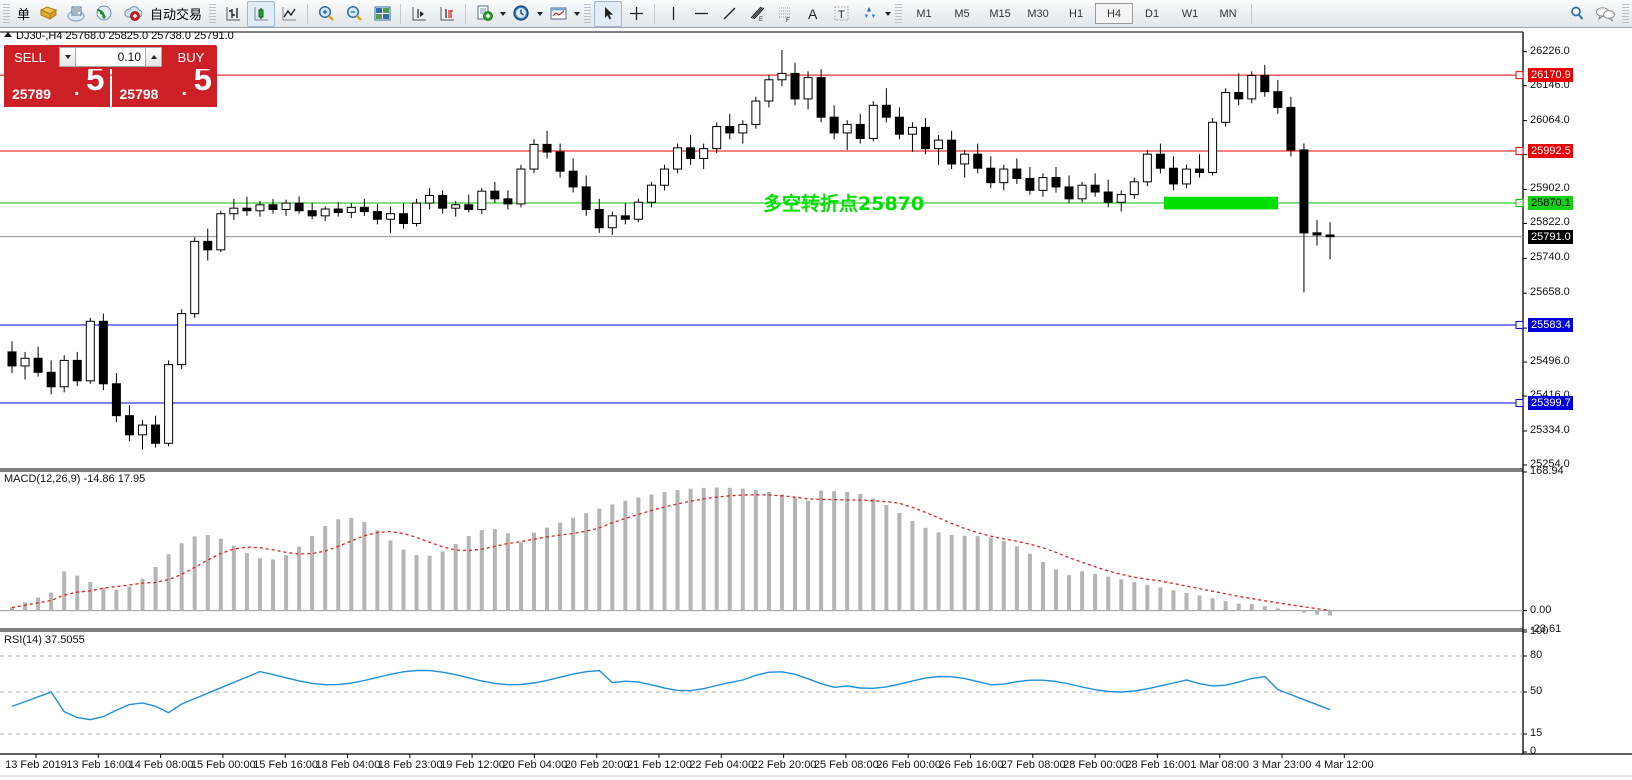 This screenshot has height=780, width=1632. What do you see at coordinates (535, 765) in the screenshot?
I see `time-axis-tick: 20 Feb 04:00` at bounding box center [535, 765].